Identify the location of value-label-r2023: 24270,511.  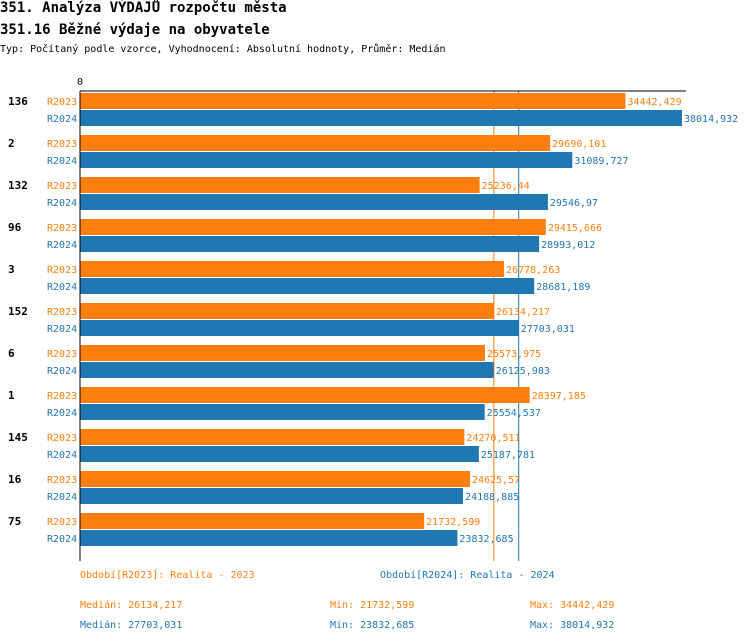
(493, 438).